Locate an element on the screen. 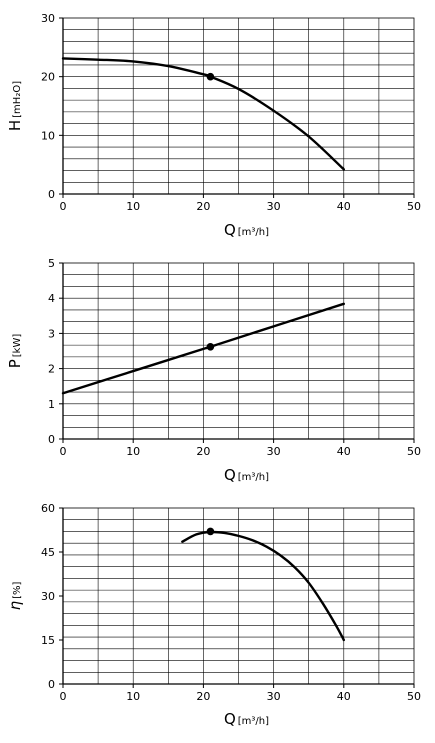 The image size is (435, 743). efficiency-x-tick-label: 0 is located at coordinates (63, 696).